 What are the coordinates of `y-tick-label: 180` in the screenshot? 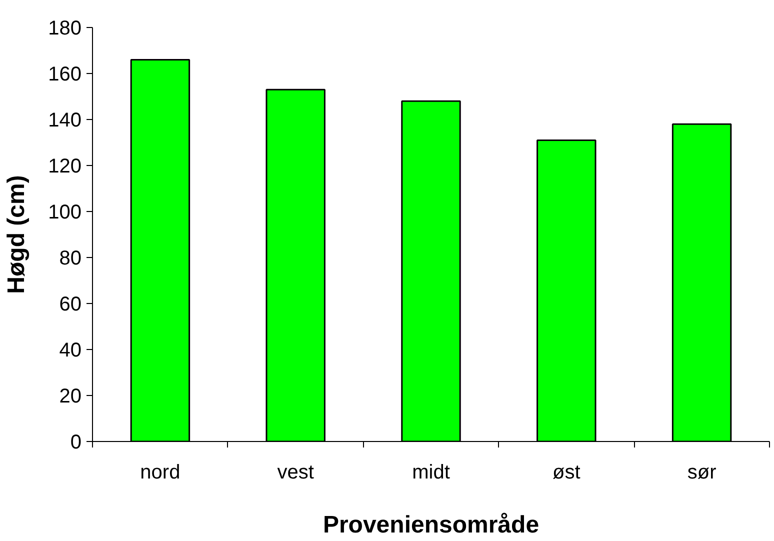 It's located at (65, 29).